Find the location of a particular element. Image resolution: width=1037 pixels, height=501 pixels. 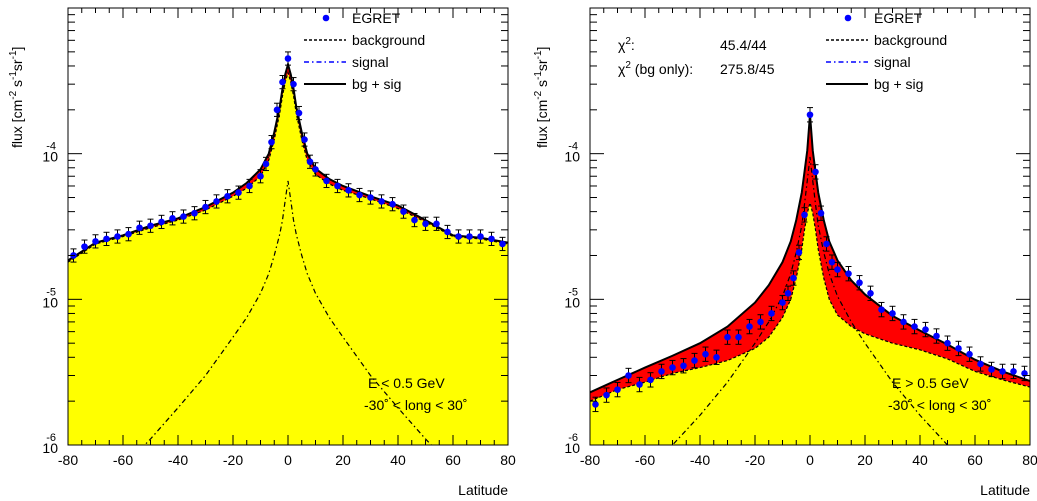

stat-label: χ2: is located at coordinates (626, 44).